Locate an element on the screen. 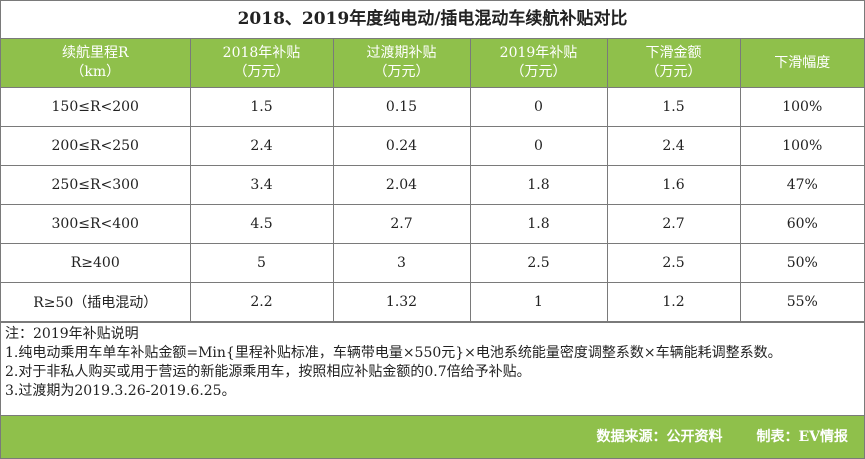  cell-2019: 1 is located at coordinates (538, 302).